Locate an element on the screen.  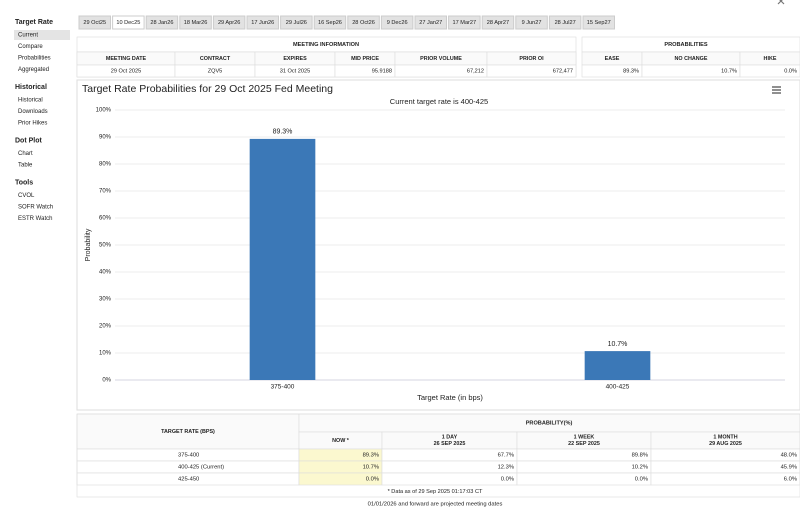
y-tick-label: 90% is located at coordinates (105, 138).